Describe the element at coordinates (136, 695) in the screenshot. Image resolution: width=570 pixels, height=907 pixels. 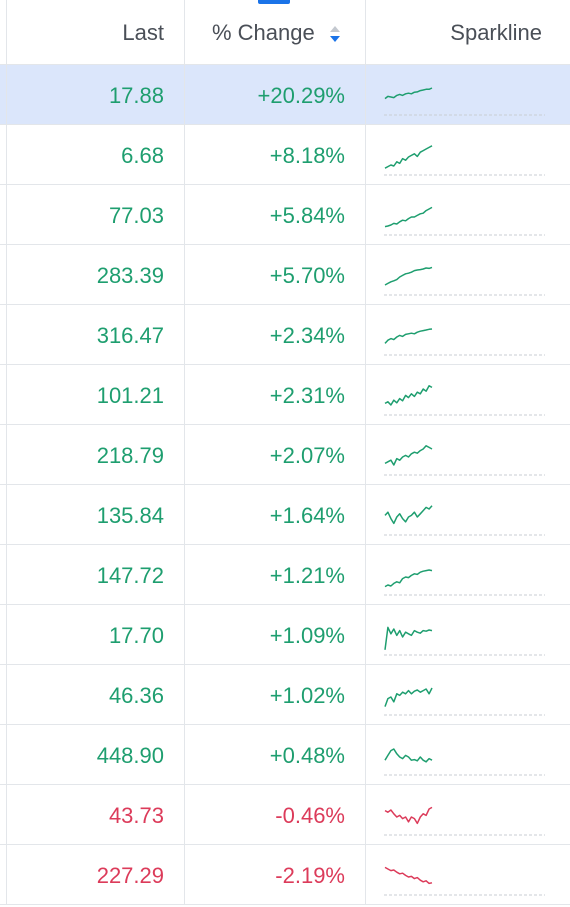
I see `last-price: 46.36` at that location.